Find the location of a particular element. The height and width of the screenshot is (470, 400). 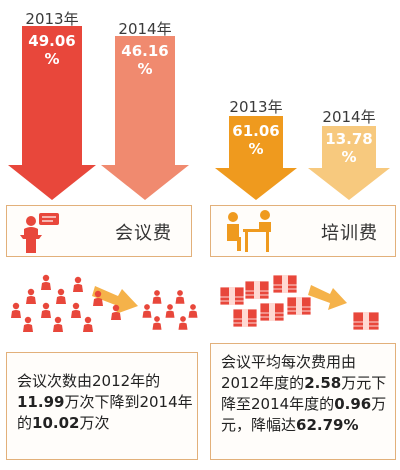

meeting-fee-label: 会议费 is located at coordinates (143, 233).